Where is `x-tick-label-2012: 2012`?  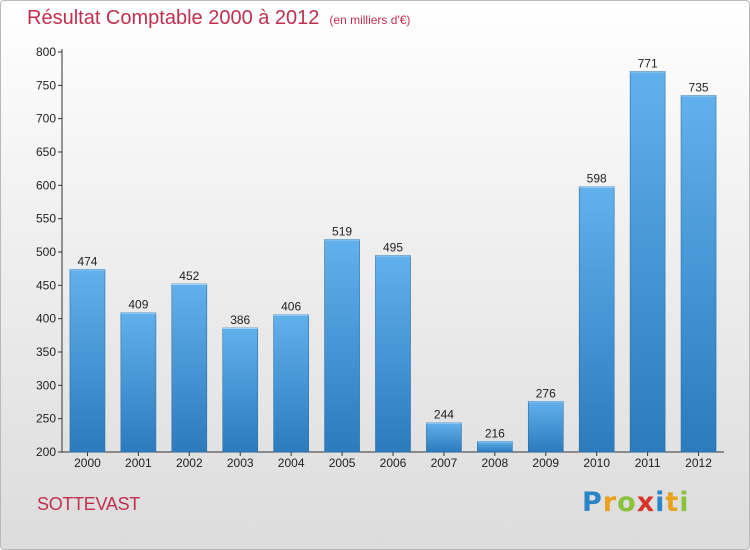
x-tick-label-2012: 2012 is located at coordinates (698, 463).